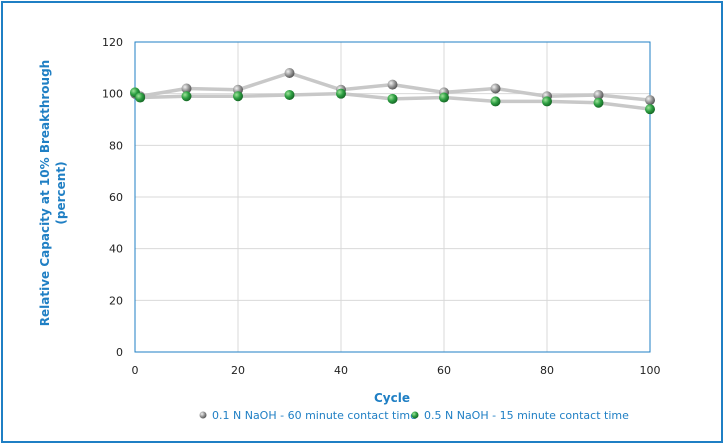 Image resolution: width=728 pixels, height=447 pixels. What do you see at coordinates (396, 370) in the screenshot?
I see `x-tick-labels: 0 20 40 60 80 100` at bounding box center [396, 370].